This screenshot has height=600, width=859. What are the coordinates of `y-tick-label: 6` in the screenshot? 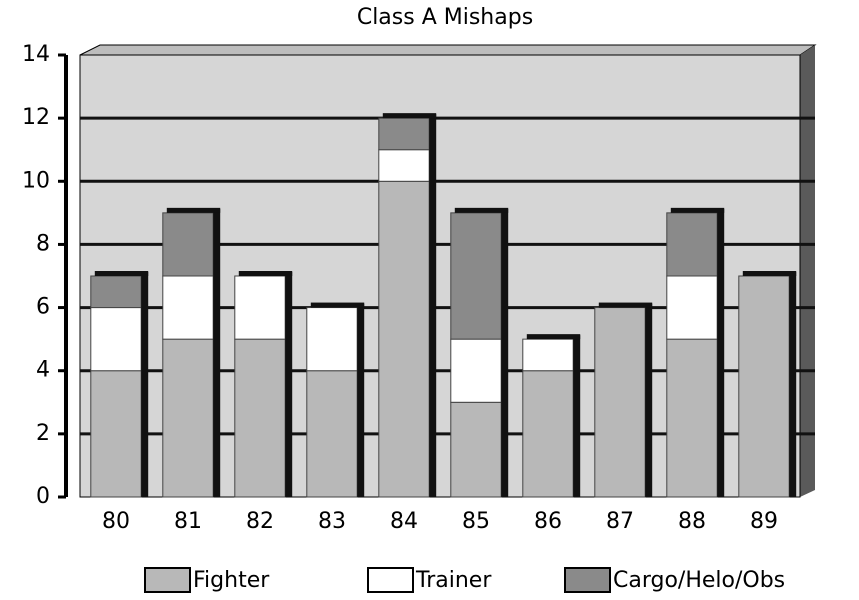 It's located at (43, 307).